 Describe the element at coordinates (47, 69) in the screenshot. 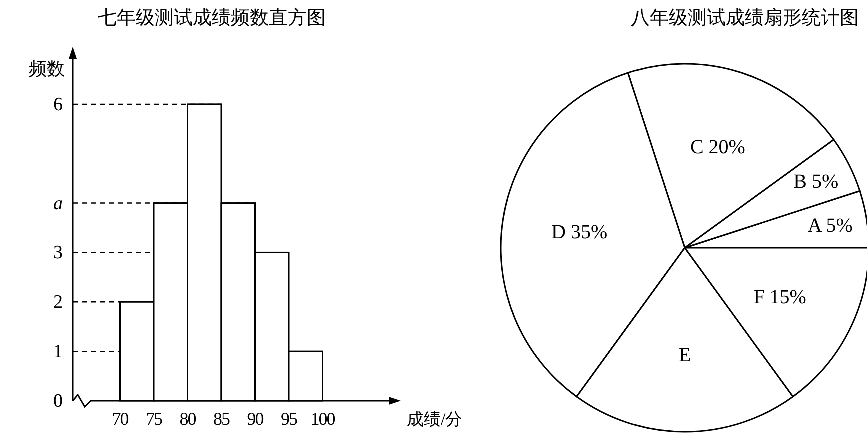

I see `y-axis-title: 频数` at that location.